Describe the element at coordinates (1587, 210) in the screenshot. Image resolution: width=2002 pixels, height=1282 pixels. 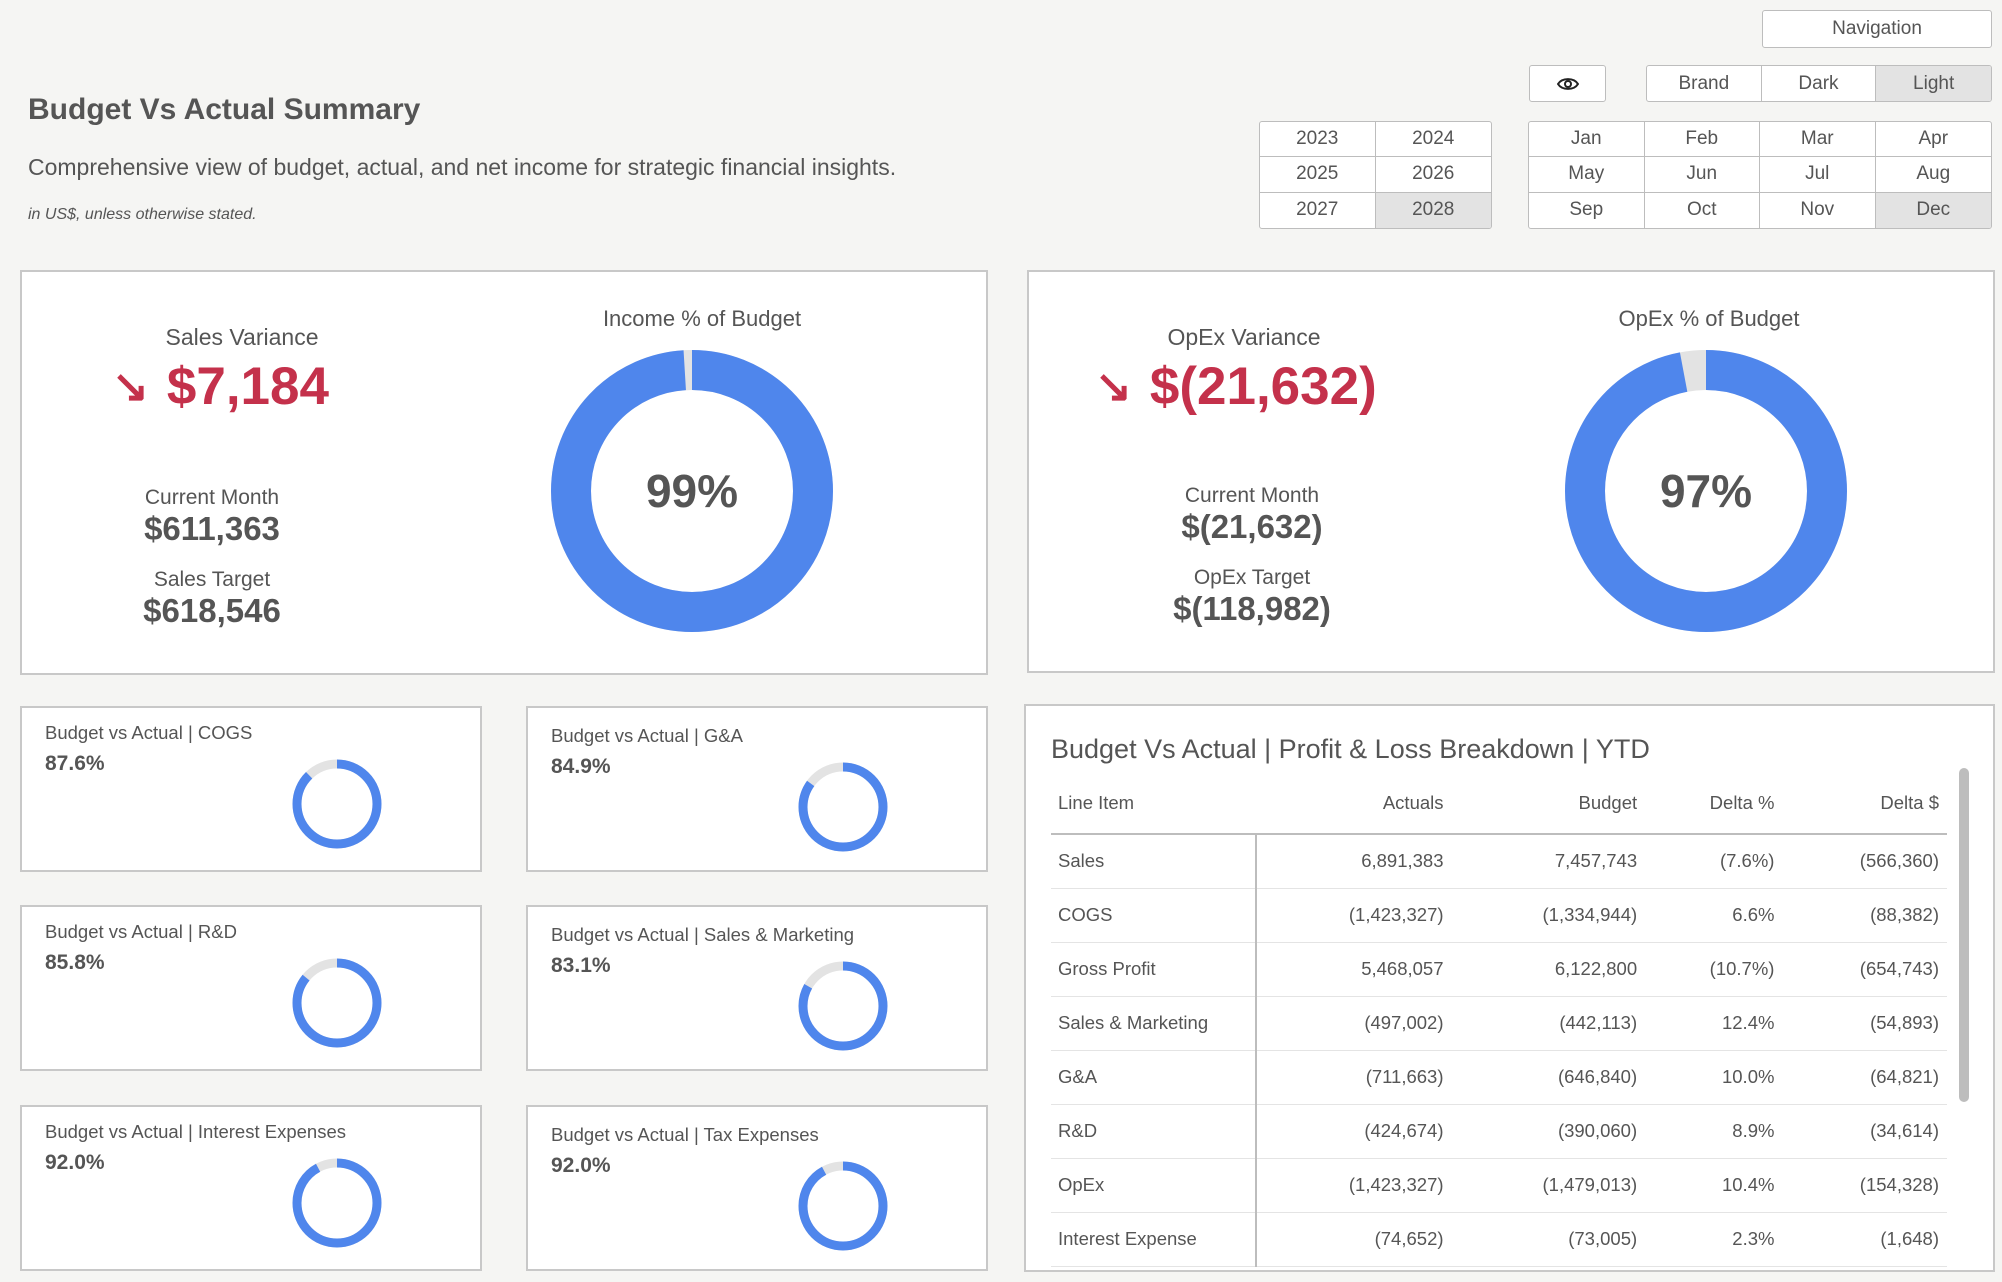
I see `month-button-sep: Sep` at that location.